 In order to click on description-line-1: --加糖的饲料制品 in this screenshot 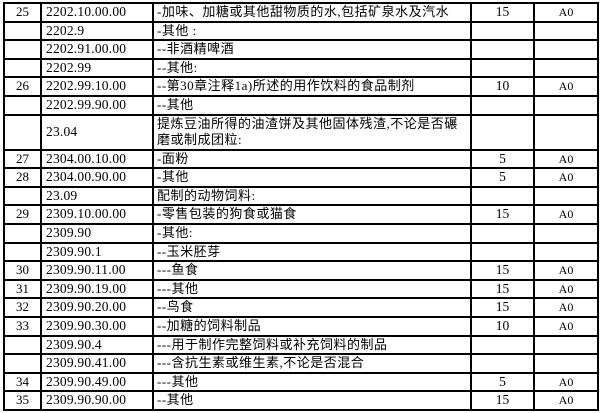, I will do `click(209, 325)`.